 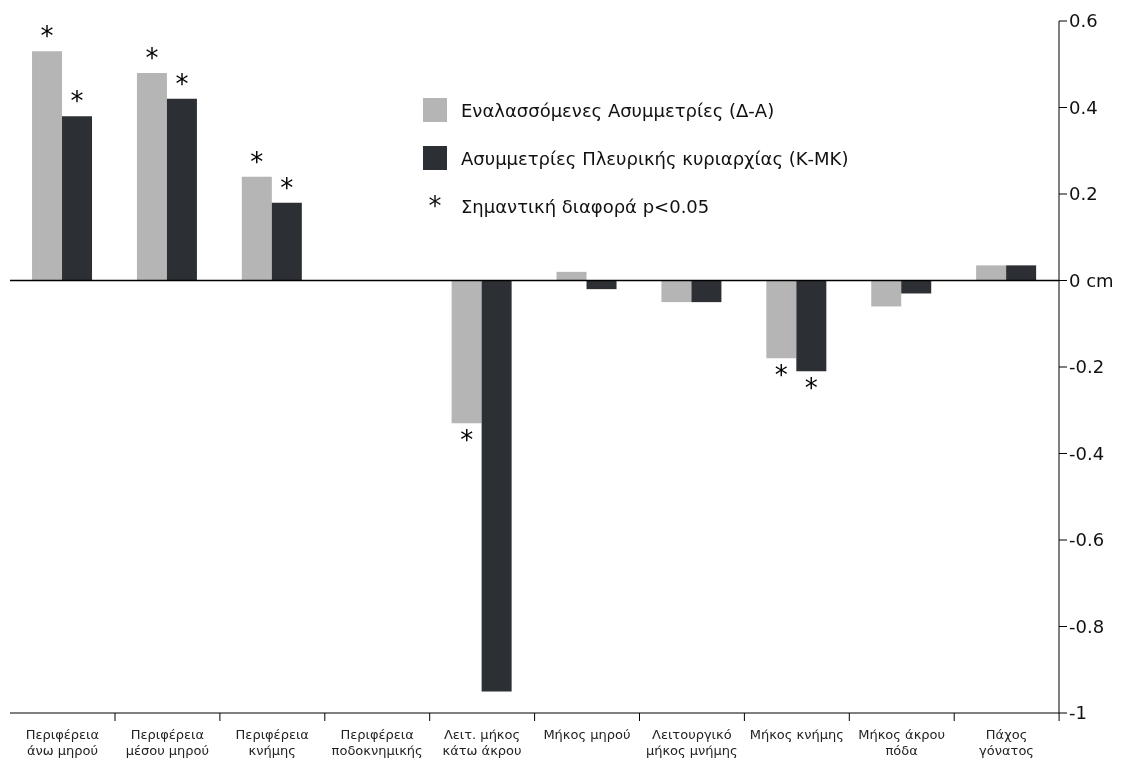 I want to click on x-tick-label: Λειτουργικό μήκος μνήμης, so click(x=691, y=742).